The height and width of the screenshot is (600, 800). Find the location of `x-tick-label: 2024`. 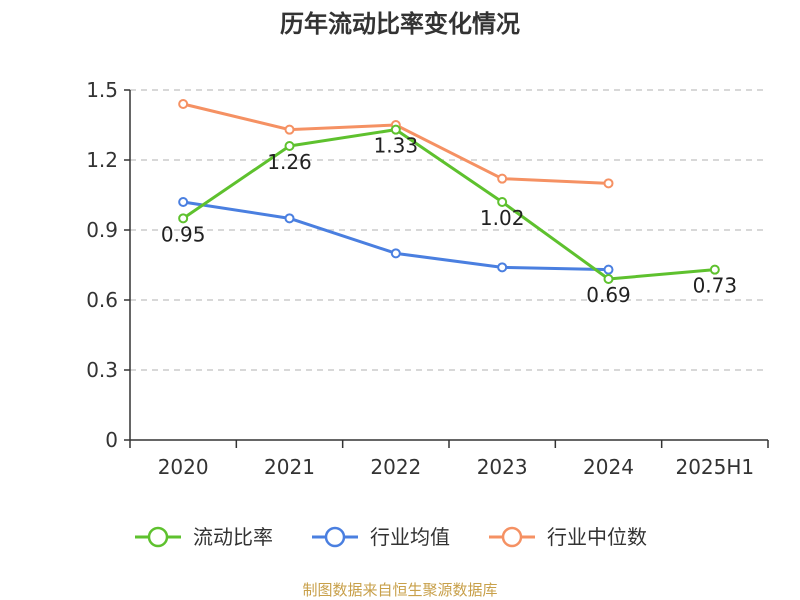

x-tick-label: 2024 is located at coordinates (608, 467).